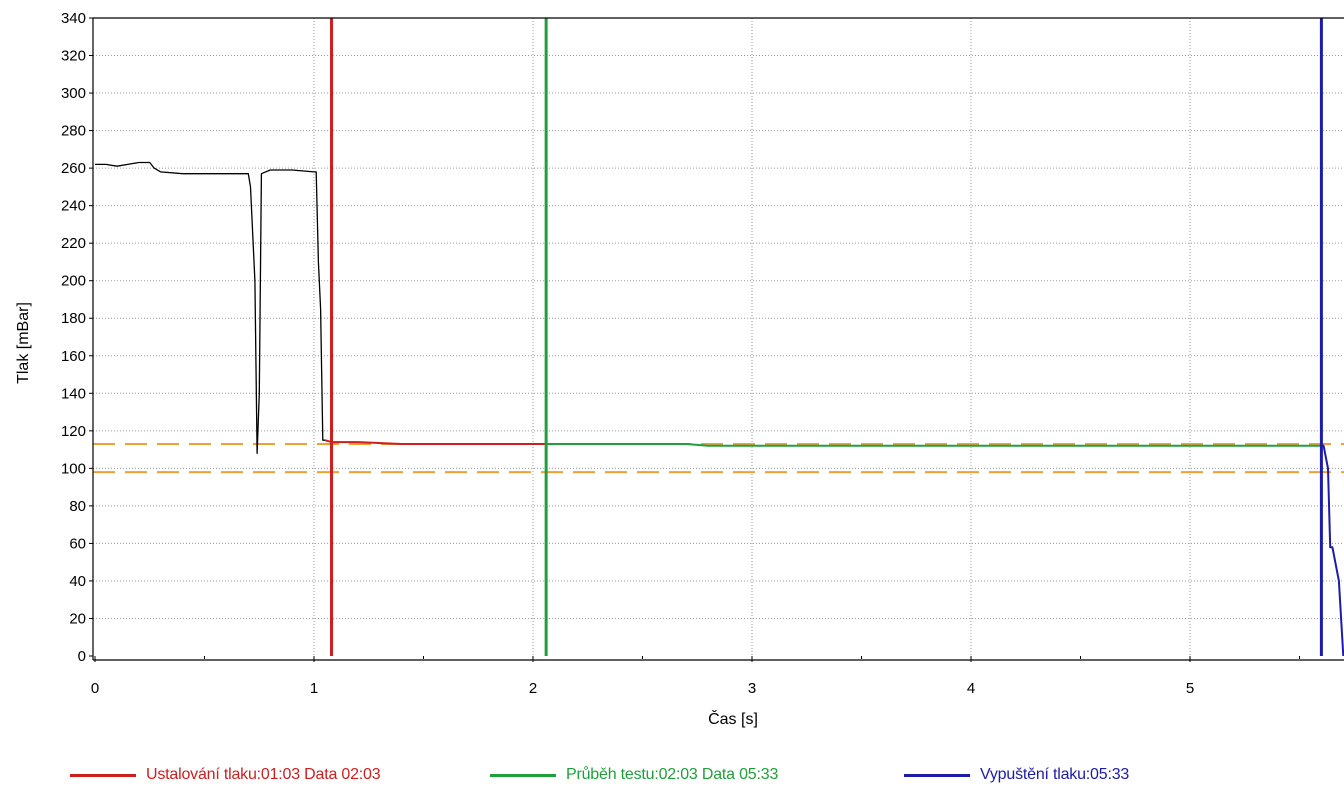  What do you see at coordinates (73, 393) in the screenshot?
I see `y-tick-label: 140` at bounding box center [73, 393].